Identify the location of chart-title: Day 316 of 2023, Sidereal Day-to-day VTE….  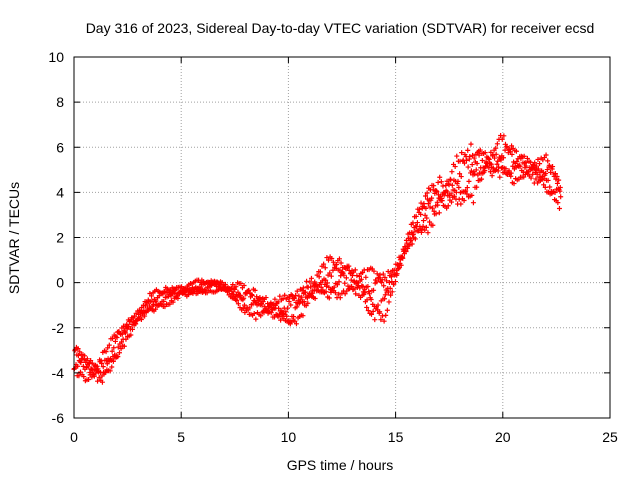
(340, 28).